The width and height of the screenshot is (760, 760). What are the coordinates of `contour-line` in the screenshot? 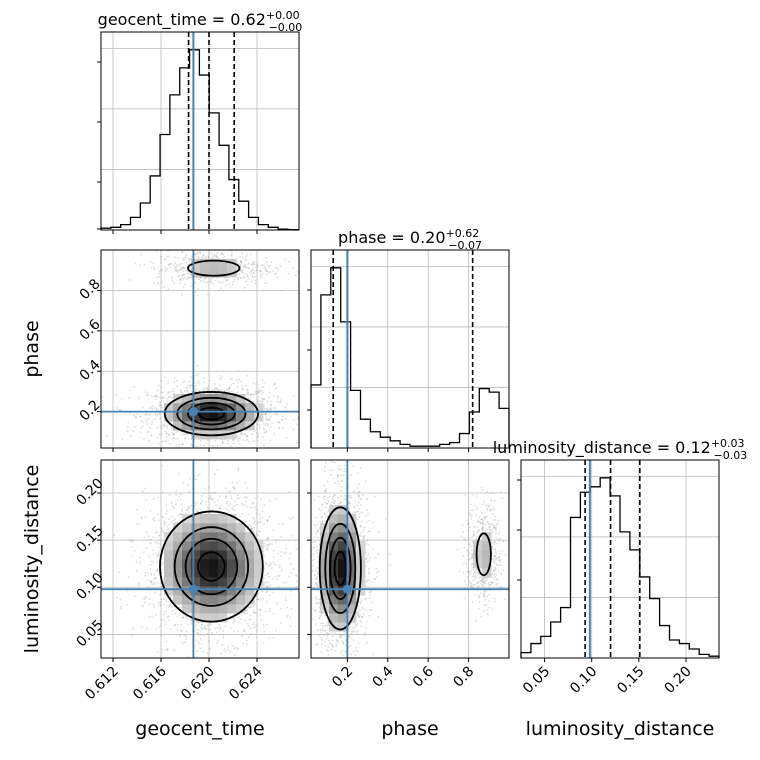 It's located at (211, 566).